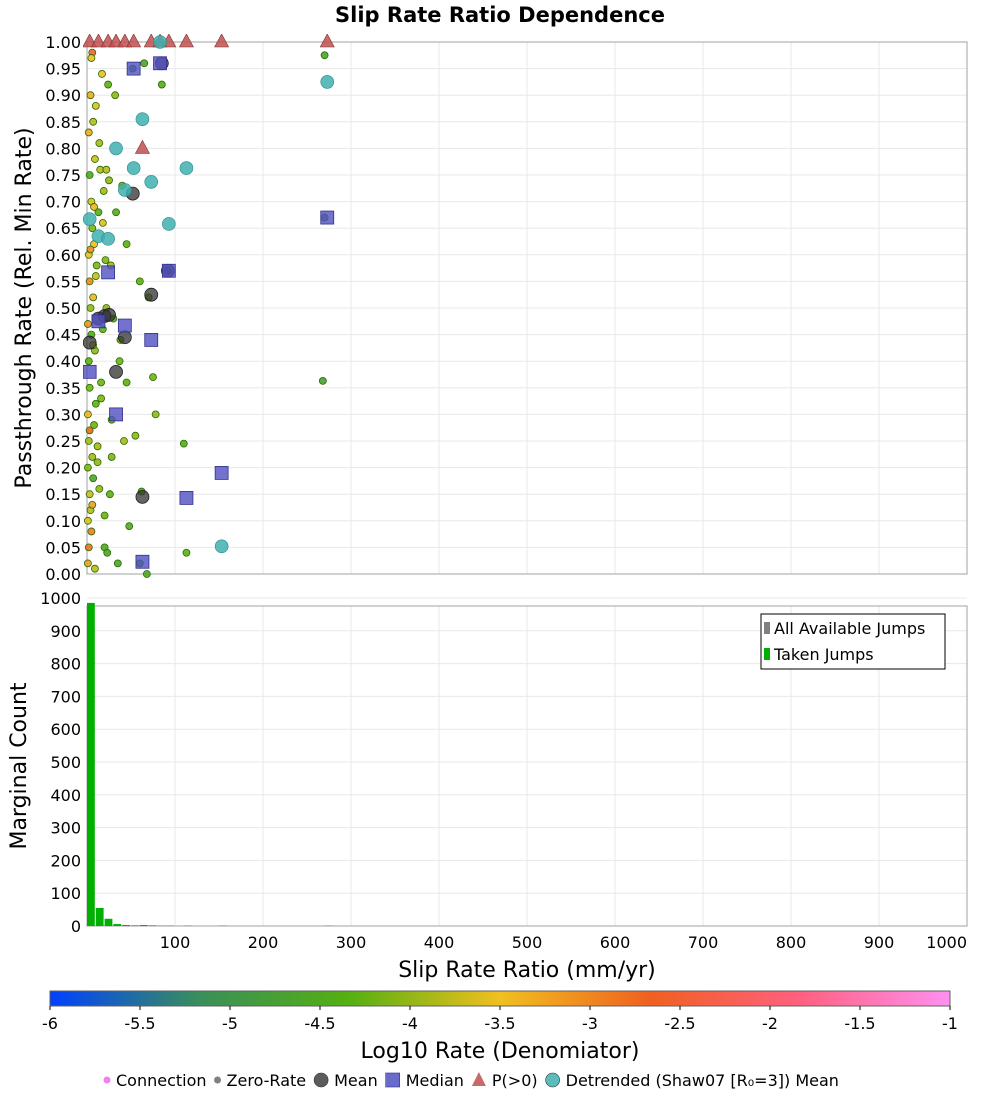  I want to click on x-tick-label: 400, so click(439, 942).